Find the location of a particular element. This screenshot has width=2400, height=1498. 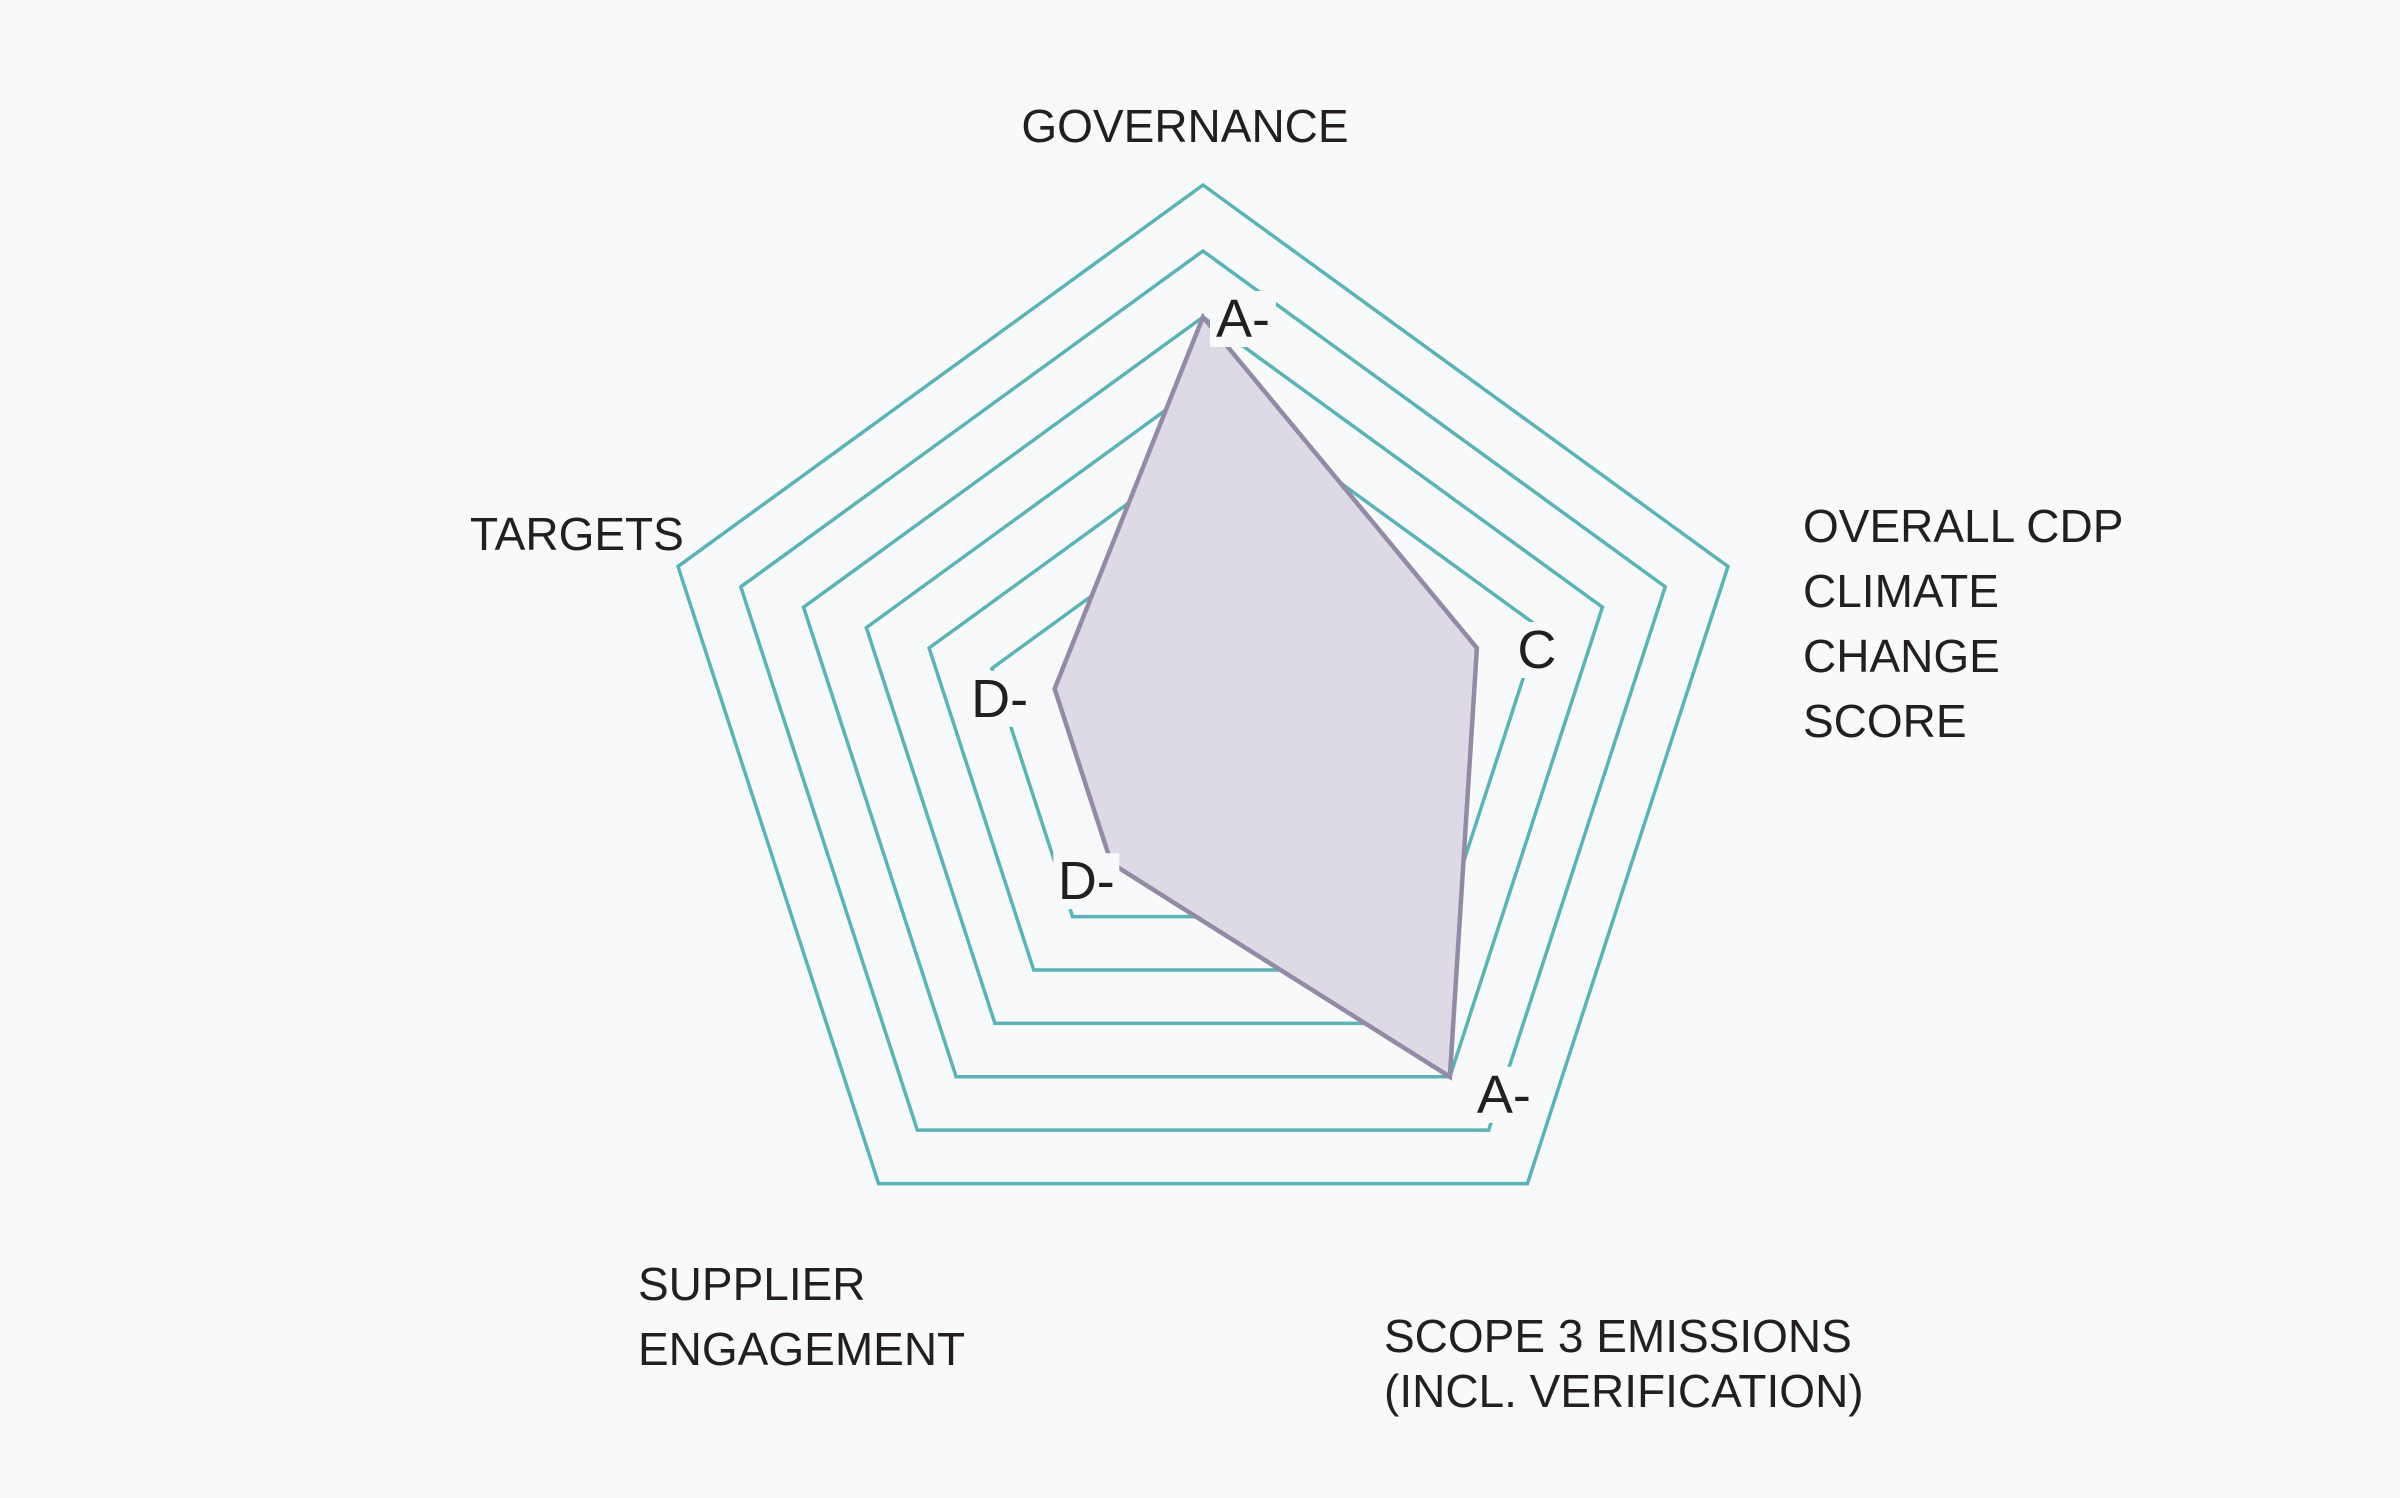

score-label-axis-4: D- is located at coordinates (1086, 881).